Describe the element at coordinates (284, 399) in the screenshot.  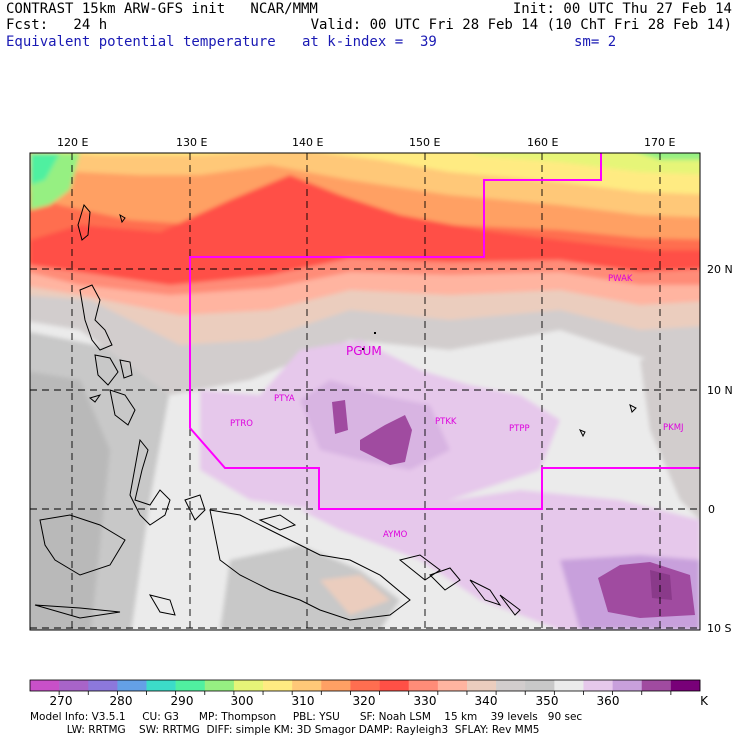
I see `station-ptya: PTYA` at that location.